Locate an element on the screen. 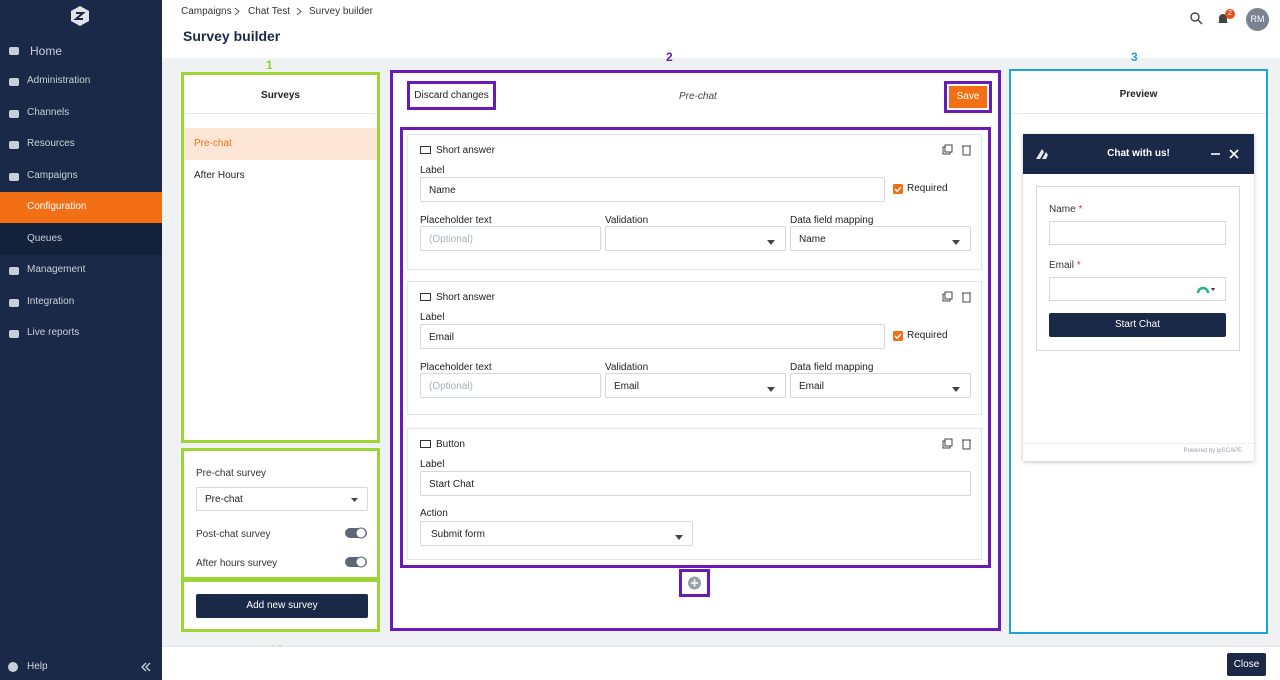 This screenshot has height=680, width=1280. label-text: Email is located at coordinates (1062, 265).